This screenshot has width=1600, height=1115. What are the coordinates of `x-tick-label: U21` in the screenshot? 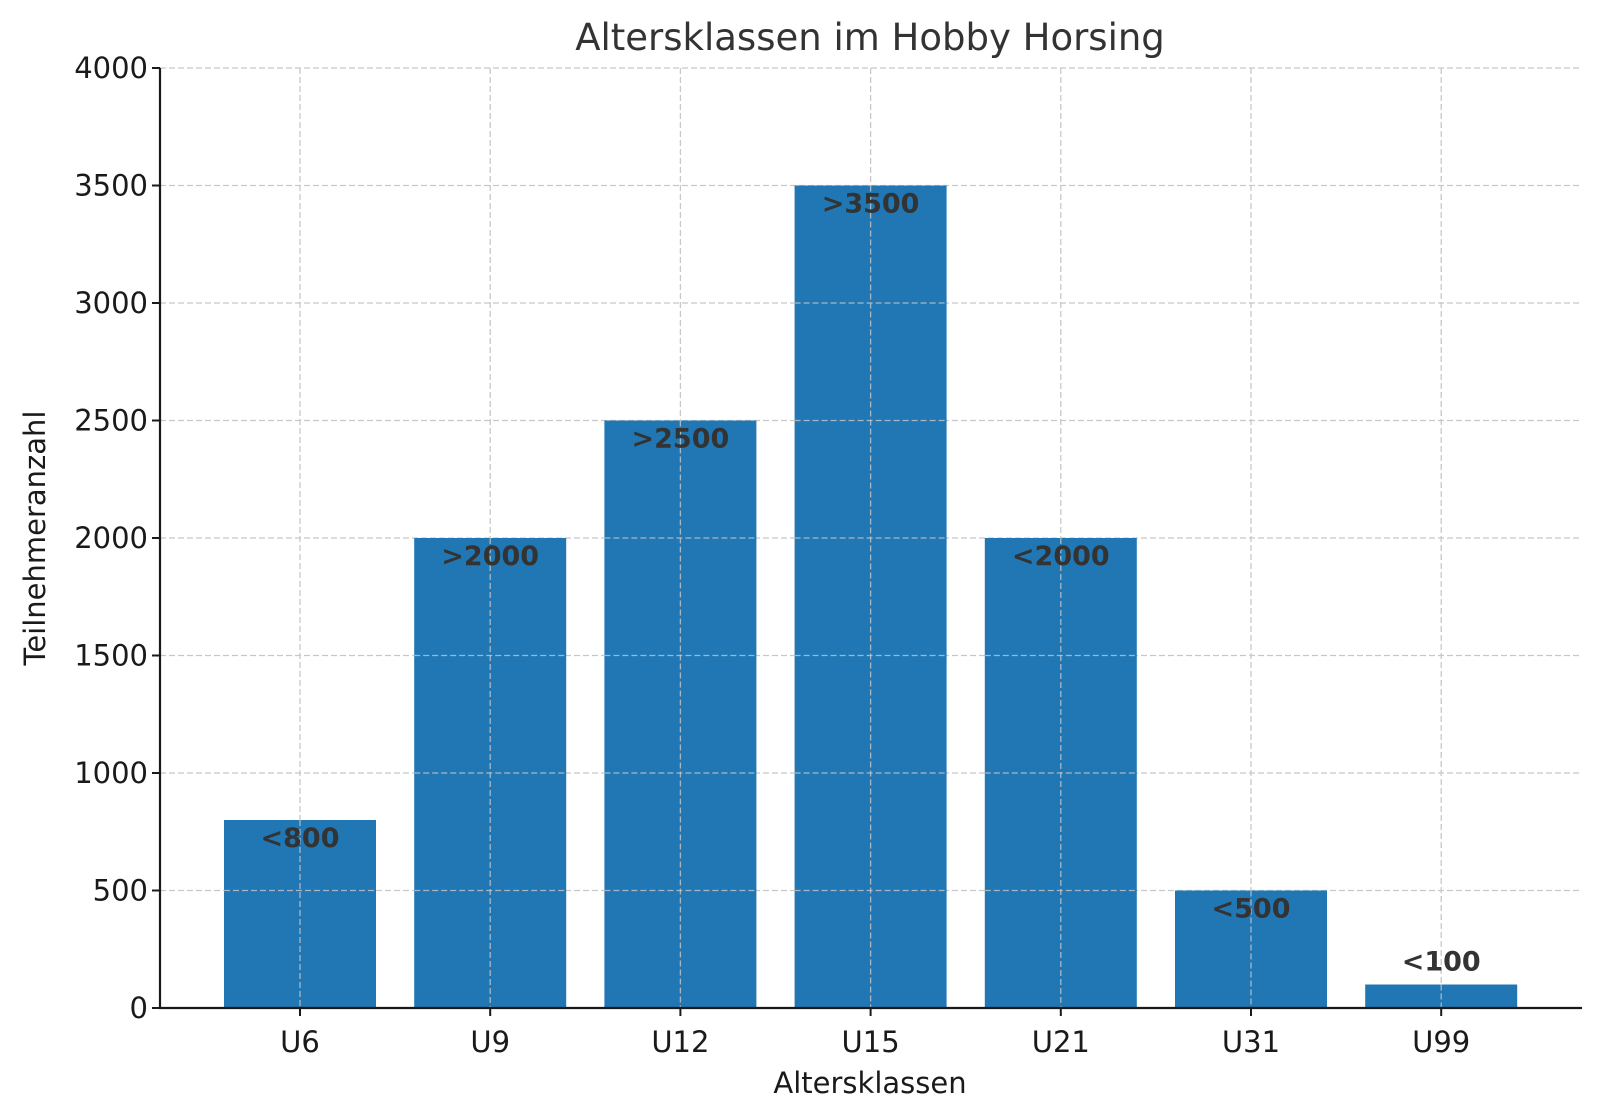 It's located at (1061, 1042).